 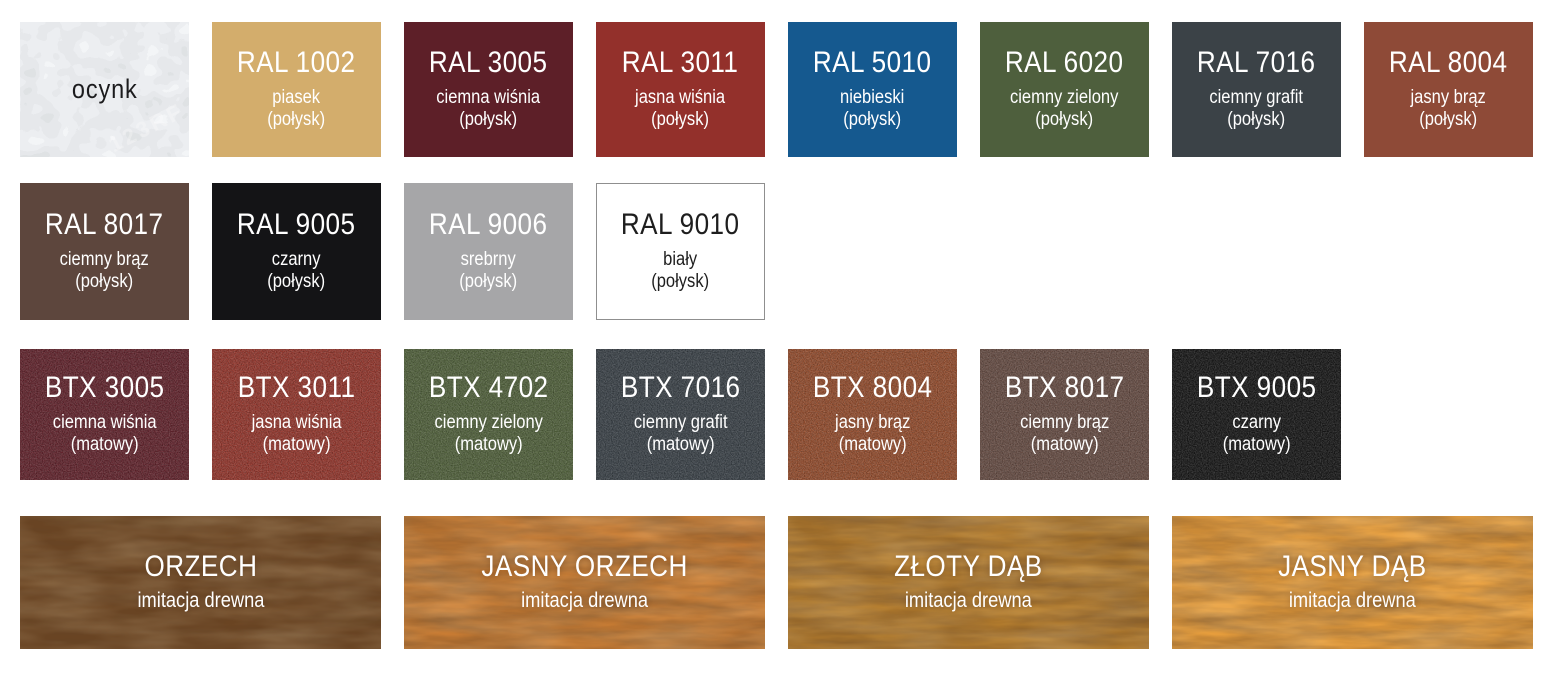 I want to click on swatch-btx-8017: BTX 8017 ciemny brąz (matowy), so click(x=1064, y=414).